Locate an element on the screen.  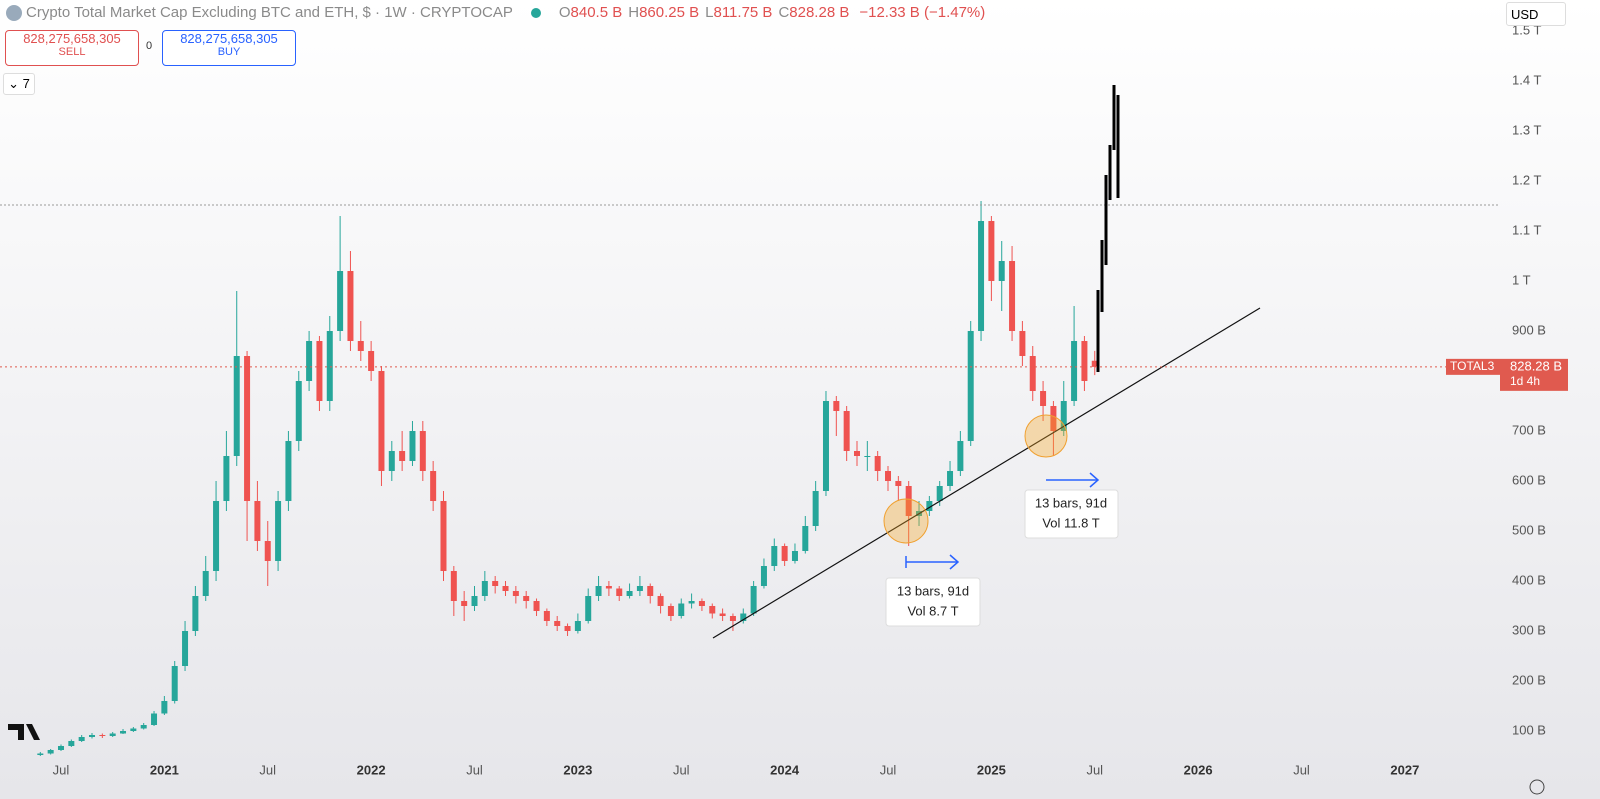
ohlc-value: 811.75 B is located at coordinates (743, 12).